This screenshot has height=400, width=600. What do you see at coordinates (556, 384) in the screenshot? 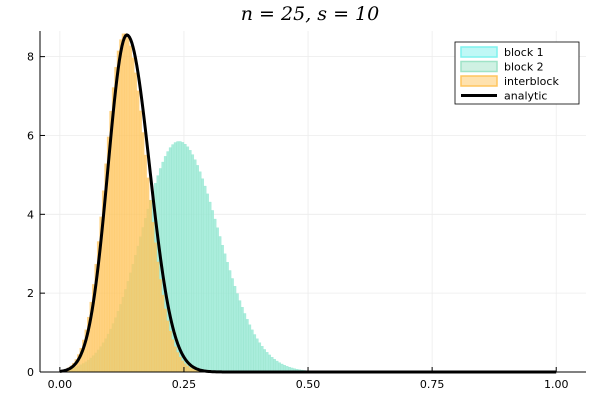
I see `x-tick-label: 1.00` at bounding box center [556, 384].